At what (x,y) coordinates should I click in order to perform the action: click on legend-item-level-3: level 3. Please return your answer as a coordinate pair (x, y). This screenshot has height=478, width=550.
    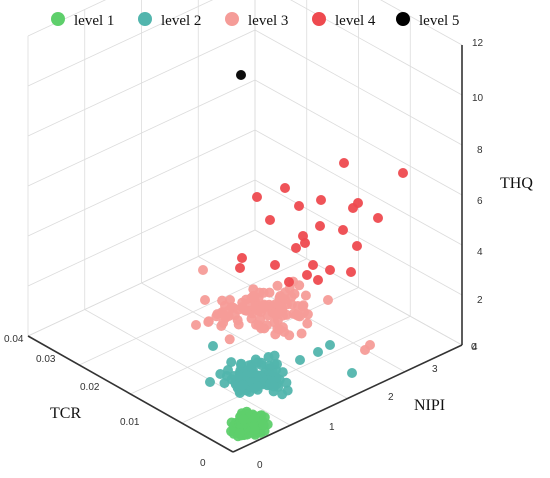
    Looking at the image, I should click on (256, 20).